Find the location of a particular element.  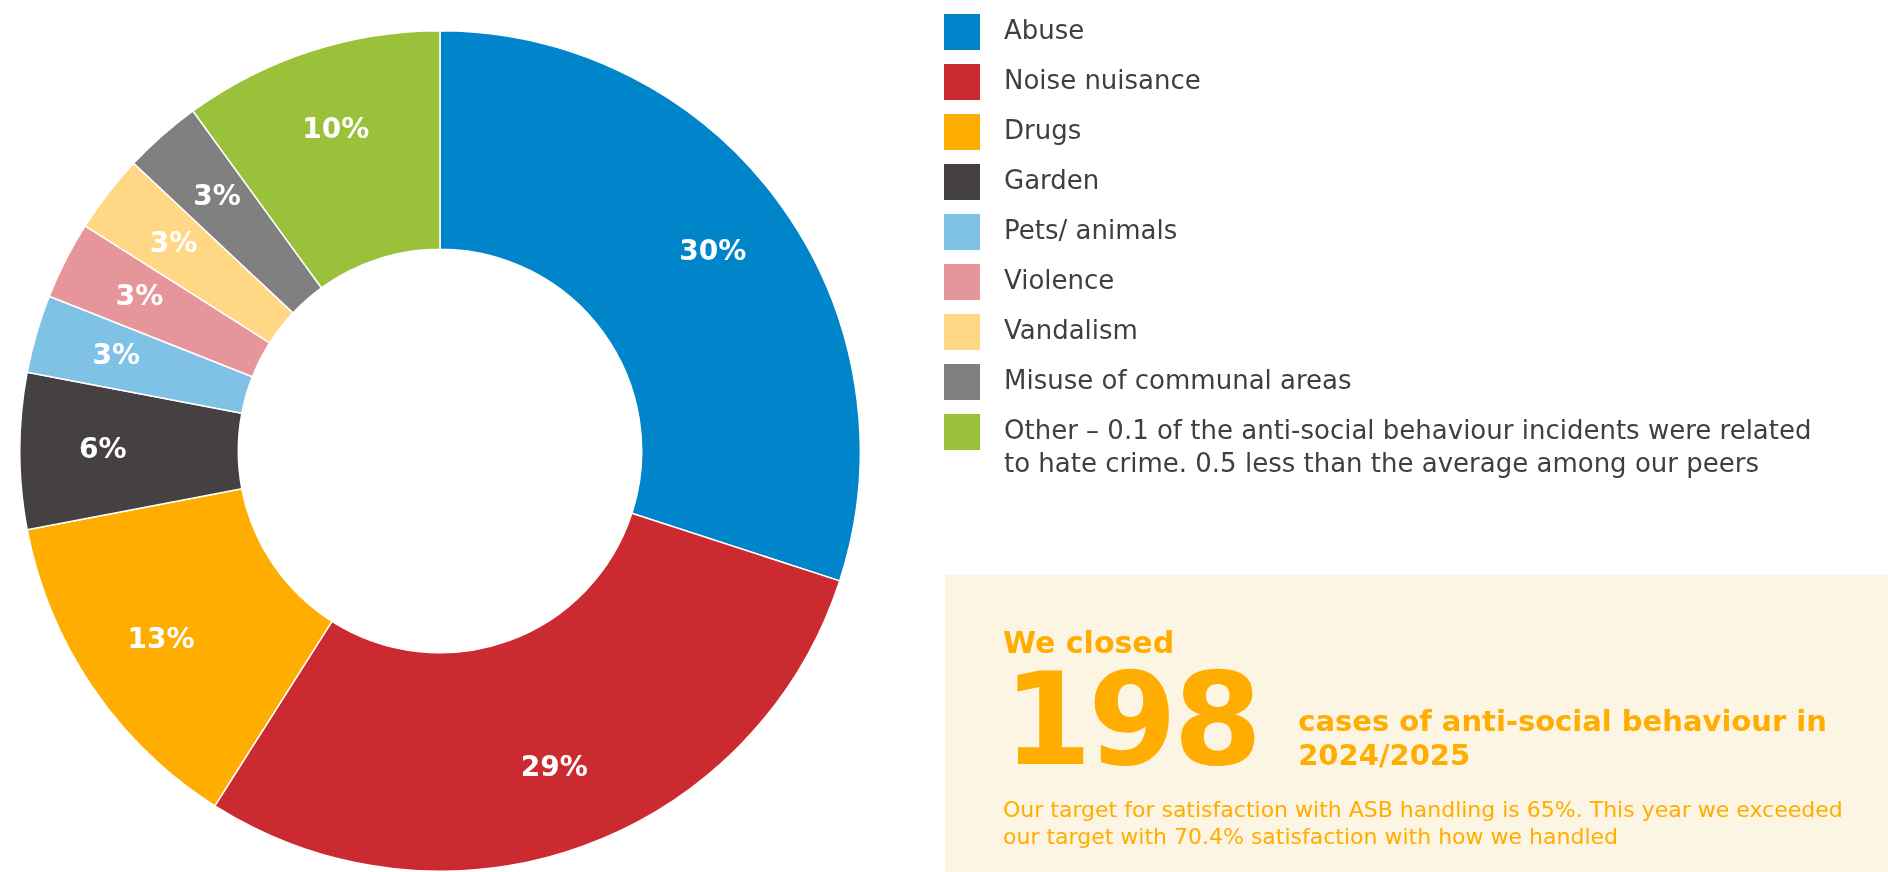

data-label: 10% is located at coordinates (336, 128).